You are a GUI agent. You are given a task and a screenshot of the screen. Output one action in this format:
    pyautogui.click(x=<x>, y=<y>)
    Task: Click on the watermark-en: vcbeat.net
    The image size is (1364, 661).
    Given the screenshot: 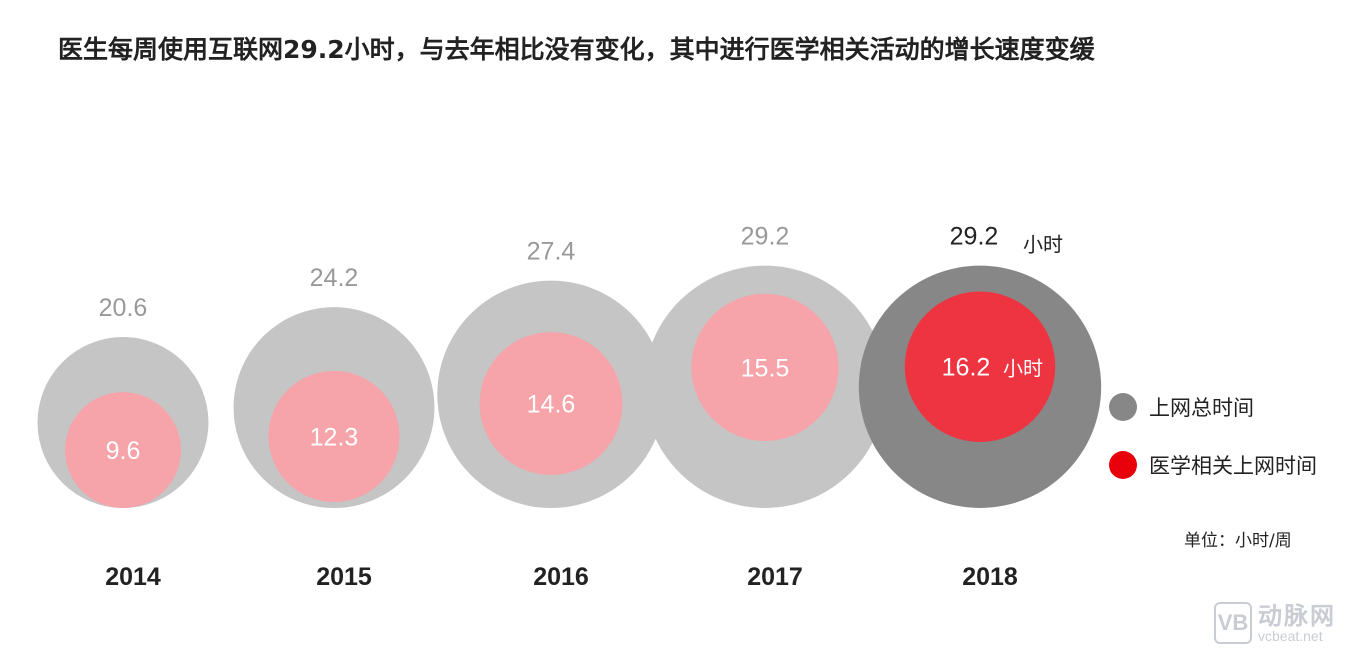 What is the action you would take?
    pyautogui.click(x=1290, y=636)
    